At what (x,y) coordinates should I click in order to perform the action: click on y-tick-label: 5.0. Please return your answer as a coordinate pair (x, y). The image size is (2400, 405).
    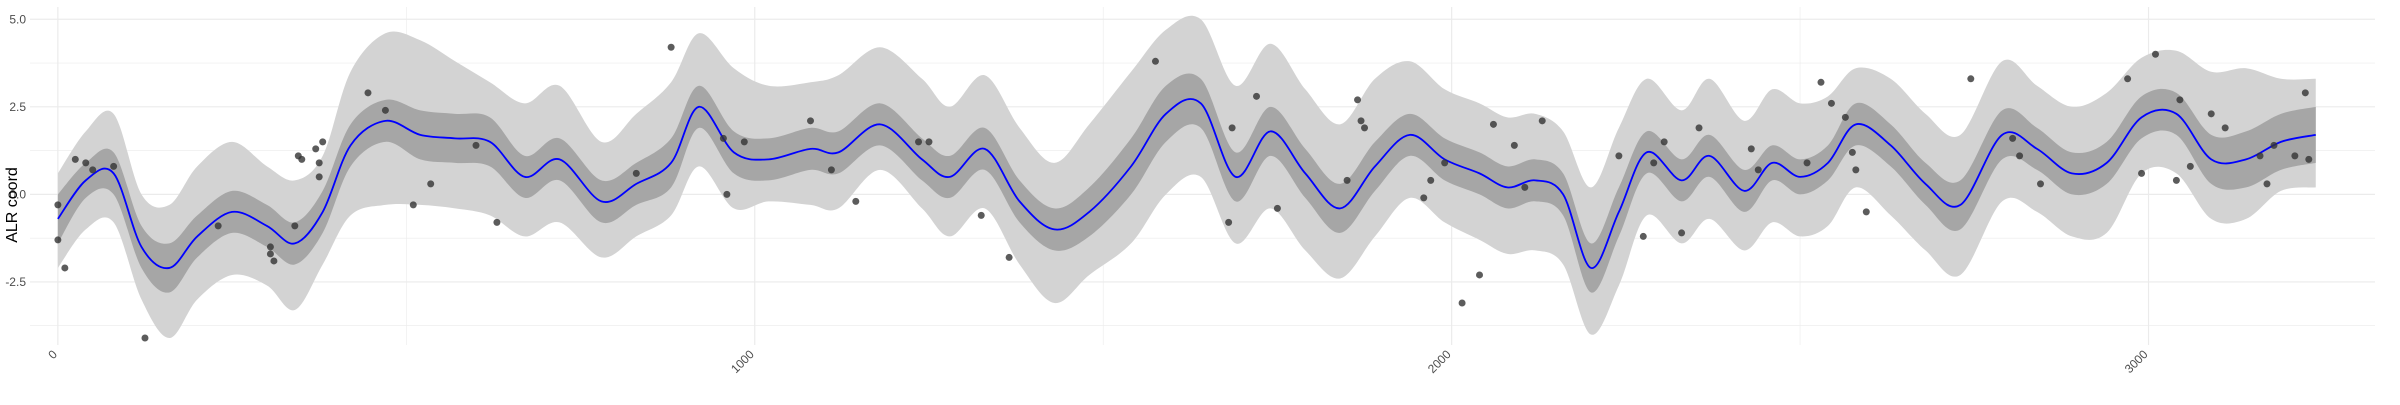
    Looking at the image, I should click on (17, 19).